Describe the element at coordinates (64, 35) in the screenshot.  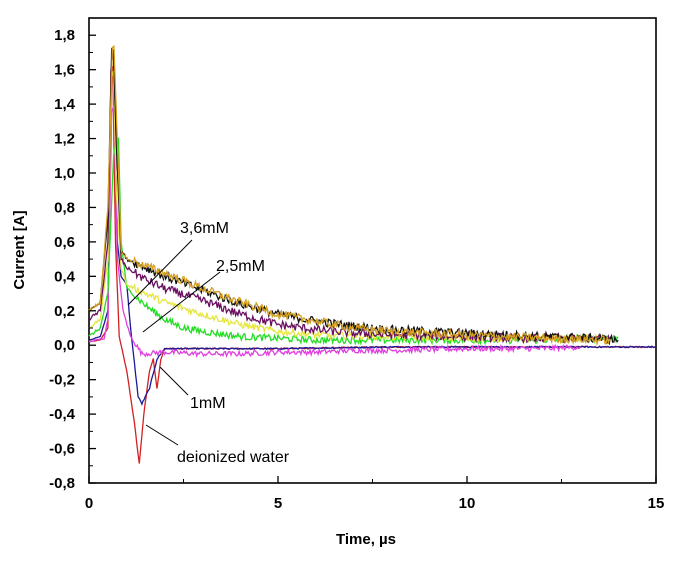
I see `y-tick-label: 1,8` at that location.